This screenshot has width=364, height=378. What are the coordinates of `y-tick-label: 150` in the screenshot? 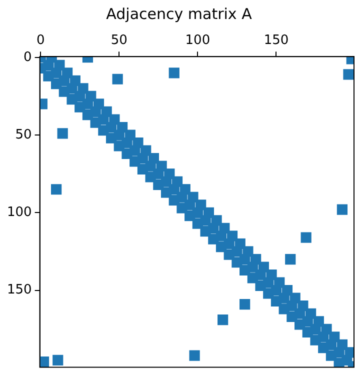 It's located at (19, 290).